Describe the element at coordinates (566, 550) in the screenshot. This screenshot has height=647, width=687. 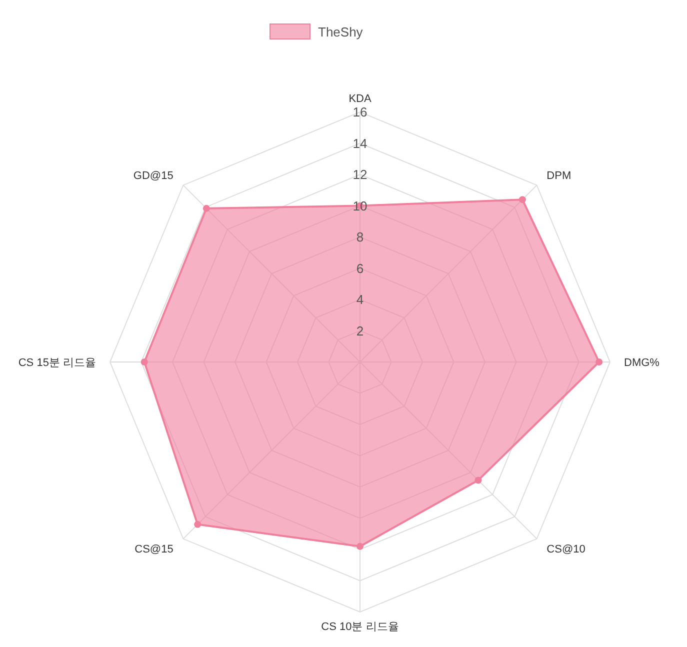
I see `spoke-label: CS@10` at that location.